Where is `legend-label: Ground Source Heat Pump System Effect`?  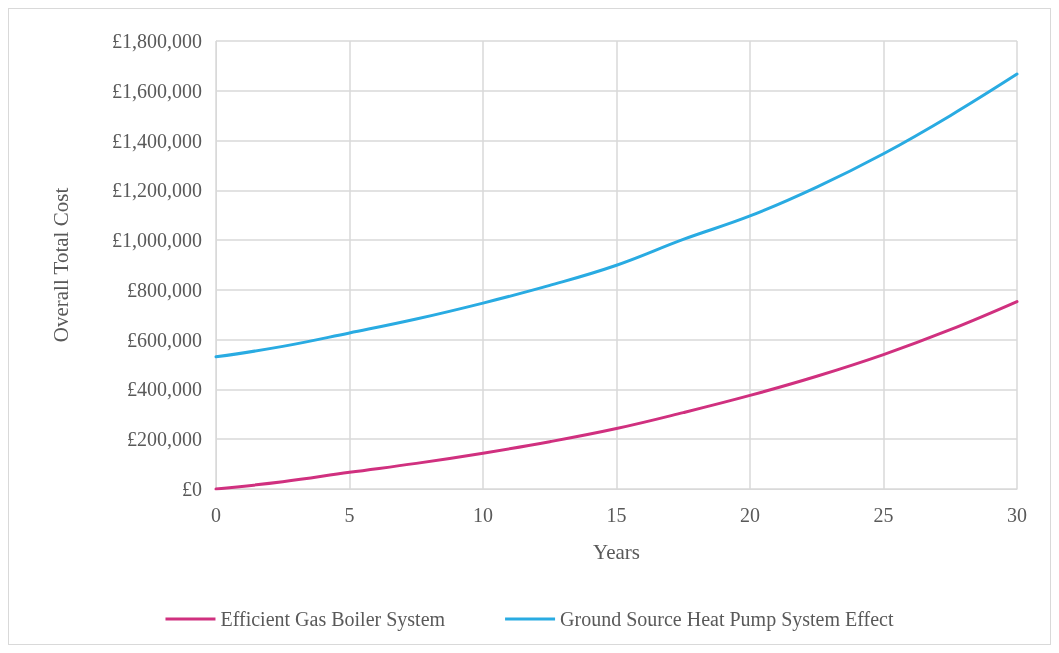 legend-label: Ground Source Heat Pump System Effect is located at coordinates (727, 619).